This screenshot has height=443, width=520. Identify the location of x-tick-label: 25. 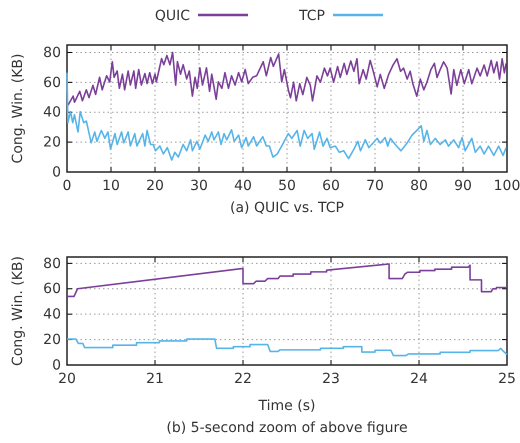
(507, 378).